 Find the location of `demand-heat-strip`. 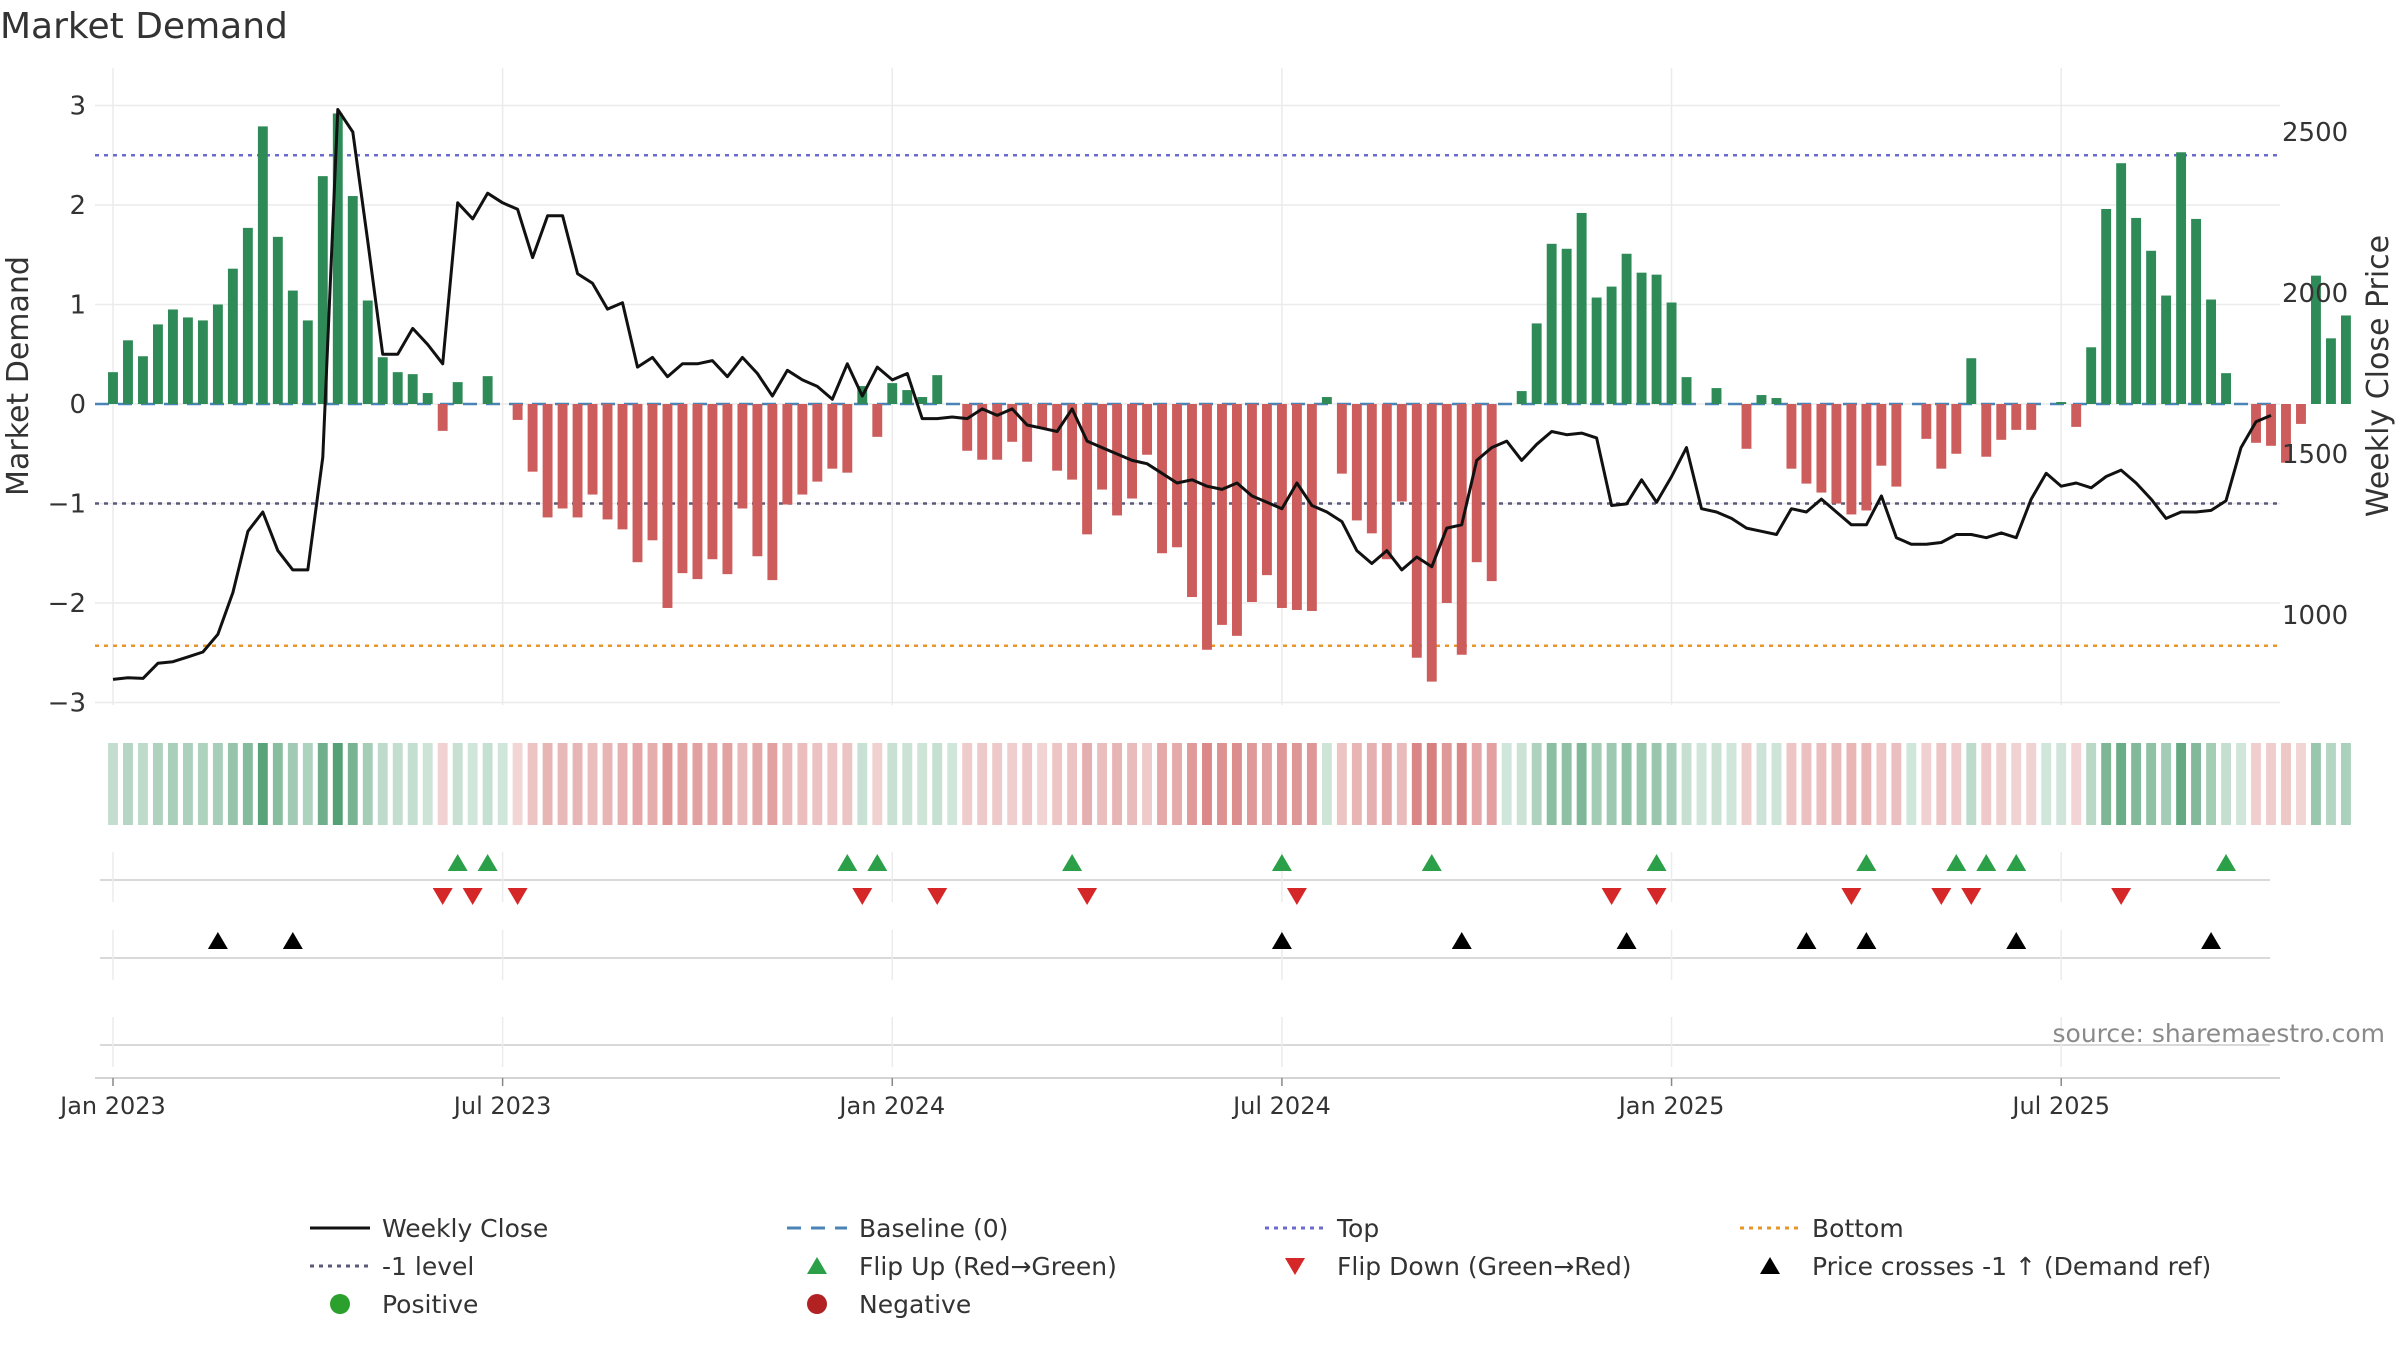

demand-heat-strip is located at coordinates (1229, 784).